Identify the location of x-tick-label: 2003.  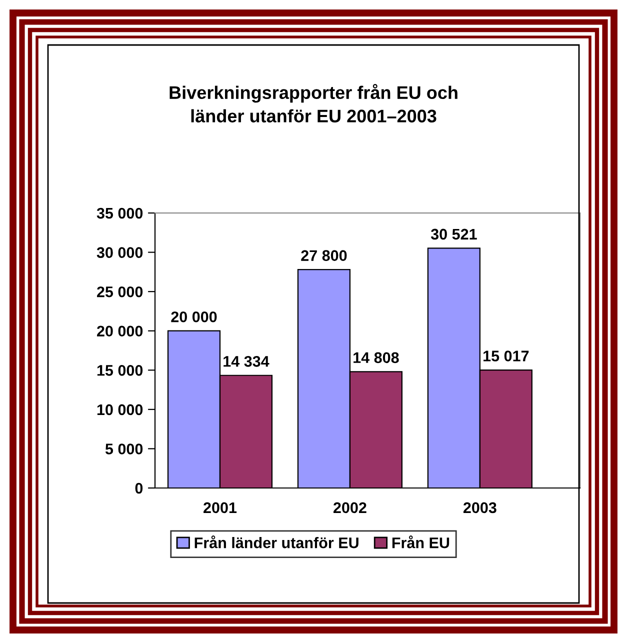
(479, 508).